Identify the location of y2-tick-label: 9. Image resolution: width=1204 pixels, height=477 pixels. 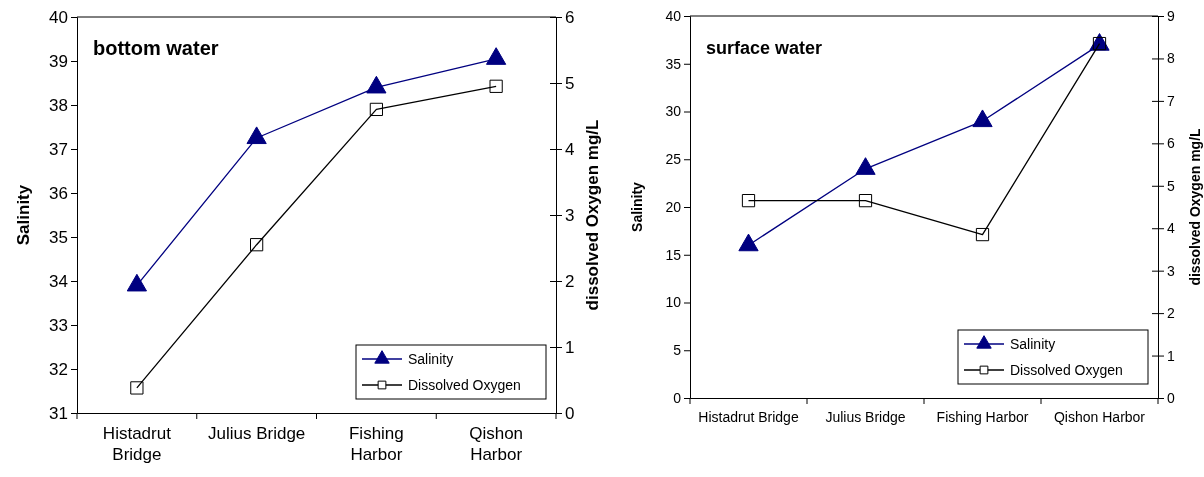
(1171, 15).